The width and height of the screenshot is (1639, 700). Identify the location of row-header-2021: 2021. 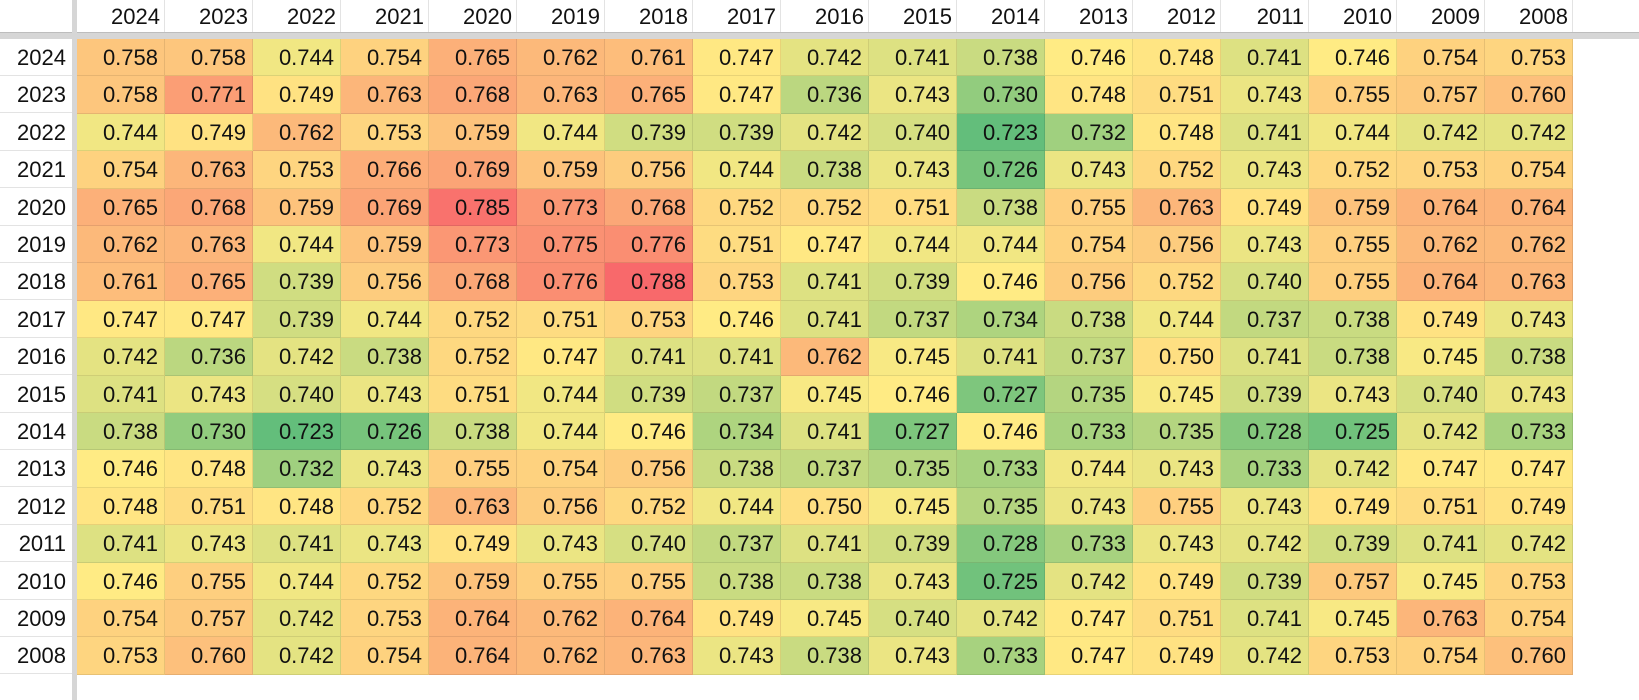
(36, 170).